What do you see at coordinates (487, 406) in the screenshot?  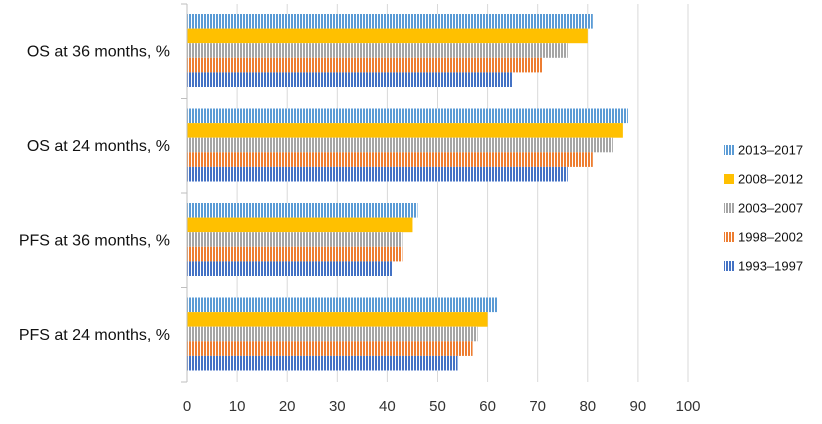 I see `x-tick-label: 60` at bounding box center [487, 406].